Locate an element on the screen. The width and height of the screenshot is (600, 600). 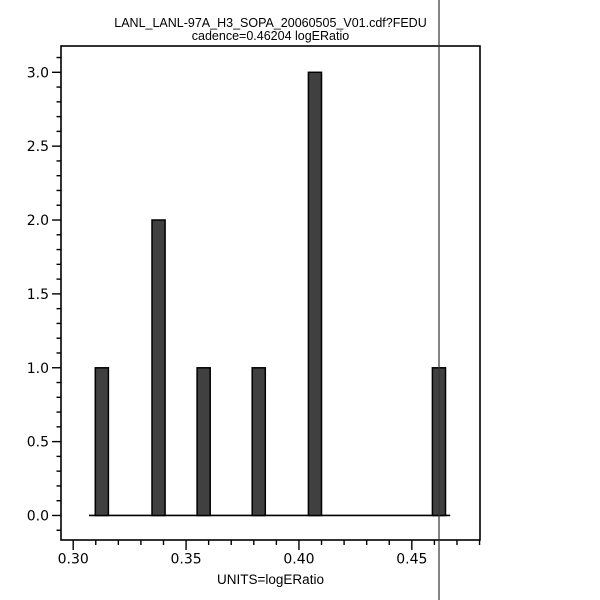
x-tick-label: 0.45 is located at coordinates (411, 560).